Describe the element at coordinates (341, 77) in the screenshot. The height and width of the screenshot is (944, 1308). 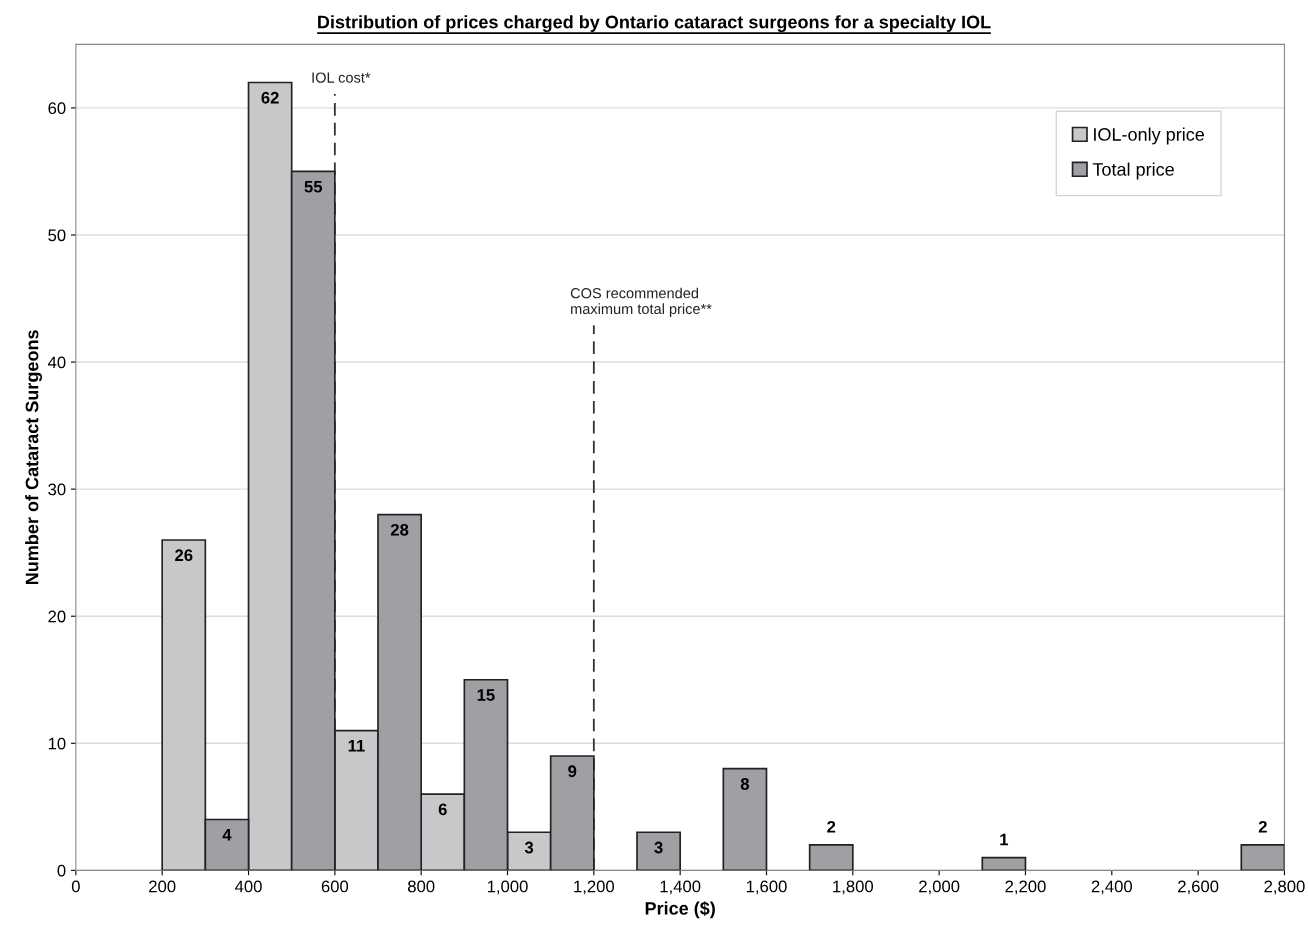
I see `ref-line-label: IOL cost*` at that location.